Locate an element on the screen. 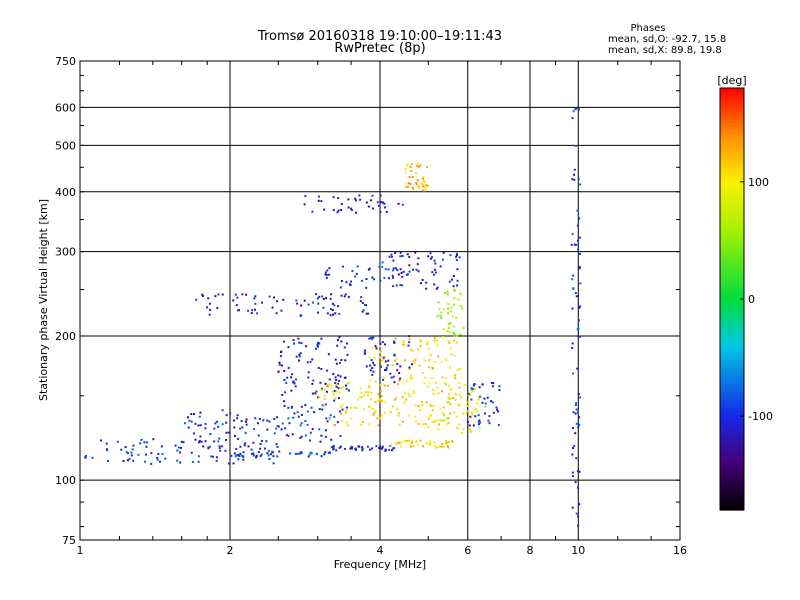 The image size is (800, 600). y-tick-label: 400 is located at coordinates (65, 192).